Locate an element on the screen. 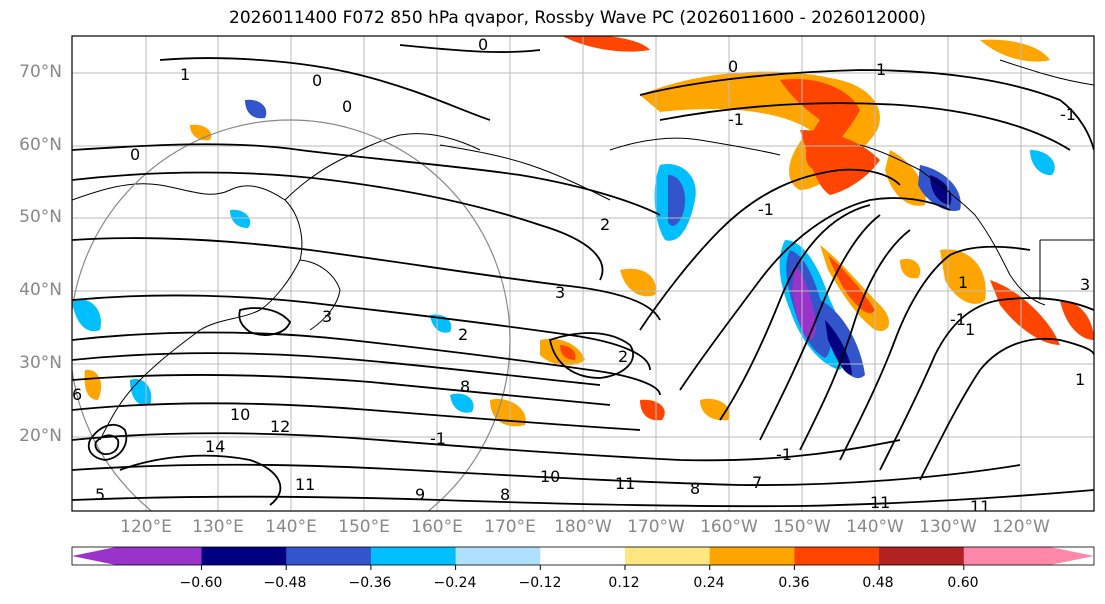 The image size is (1105, 604). lon-label: 130°E is located at coordinates (218, 527).